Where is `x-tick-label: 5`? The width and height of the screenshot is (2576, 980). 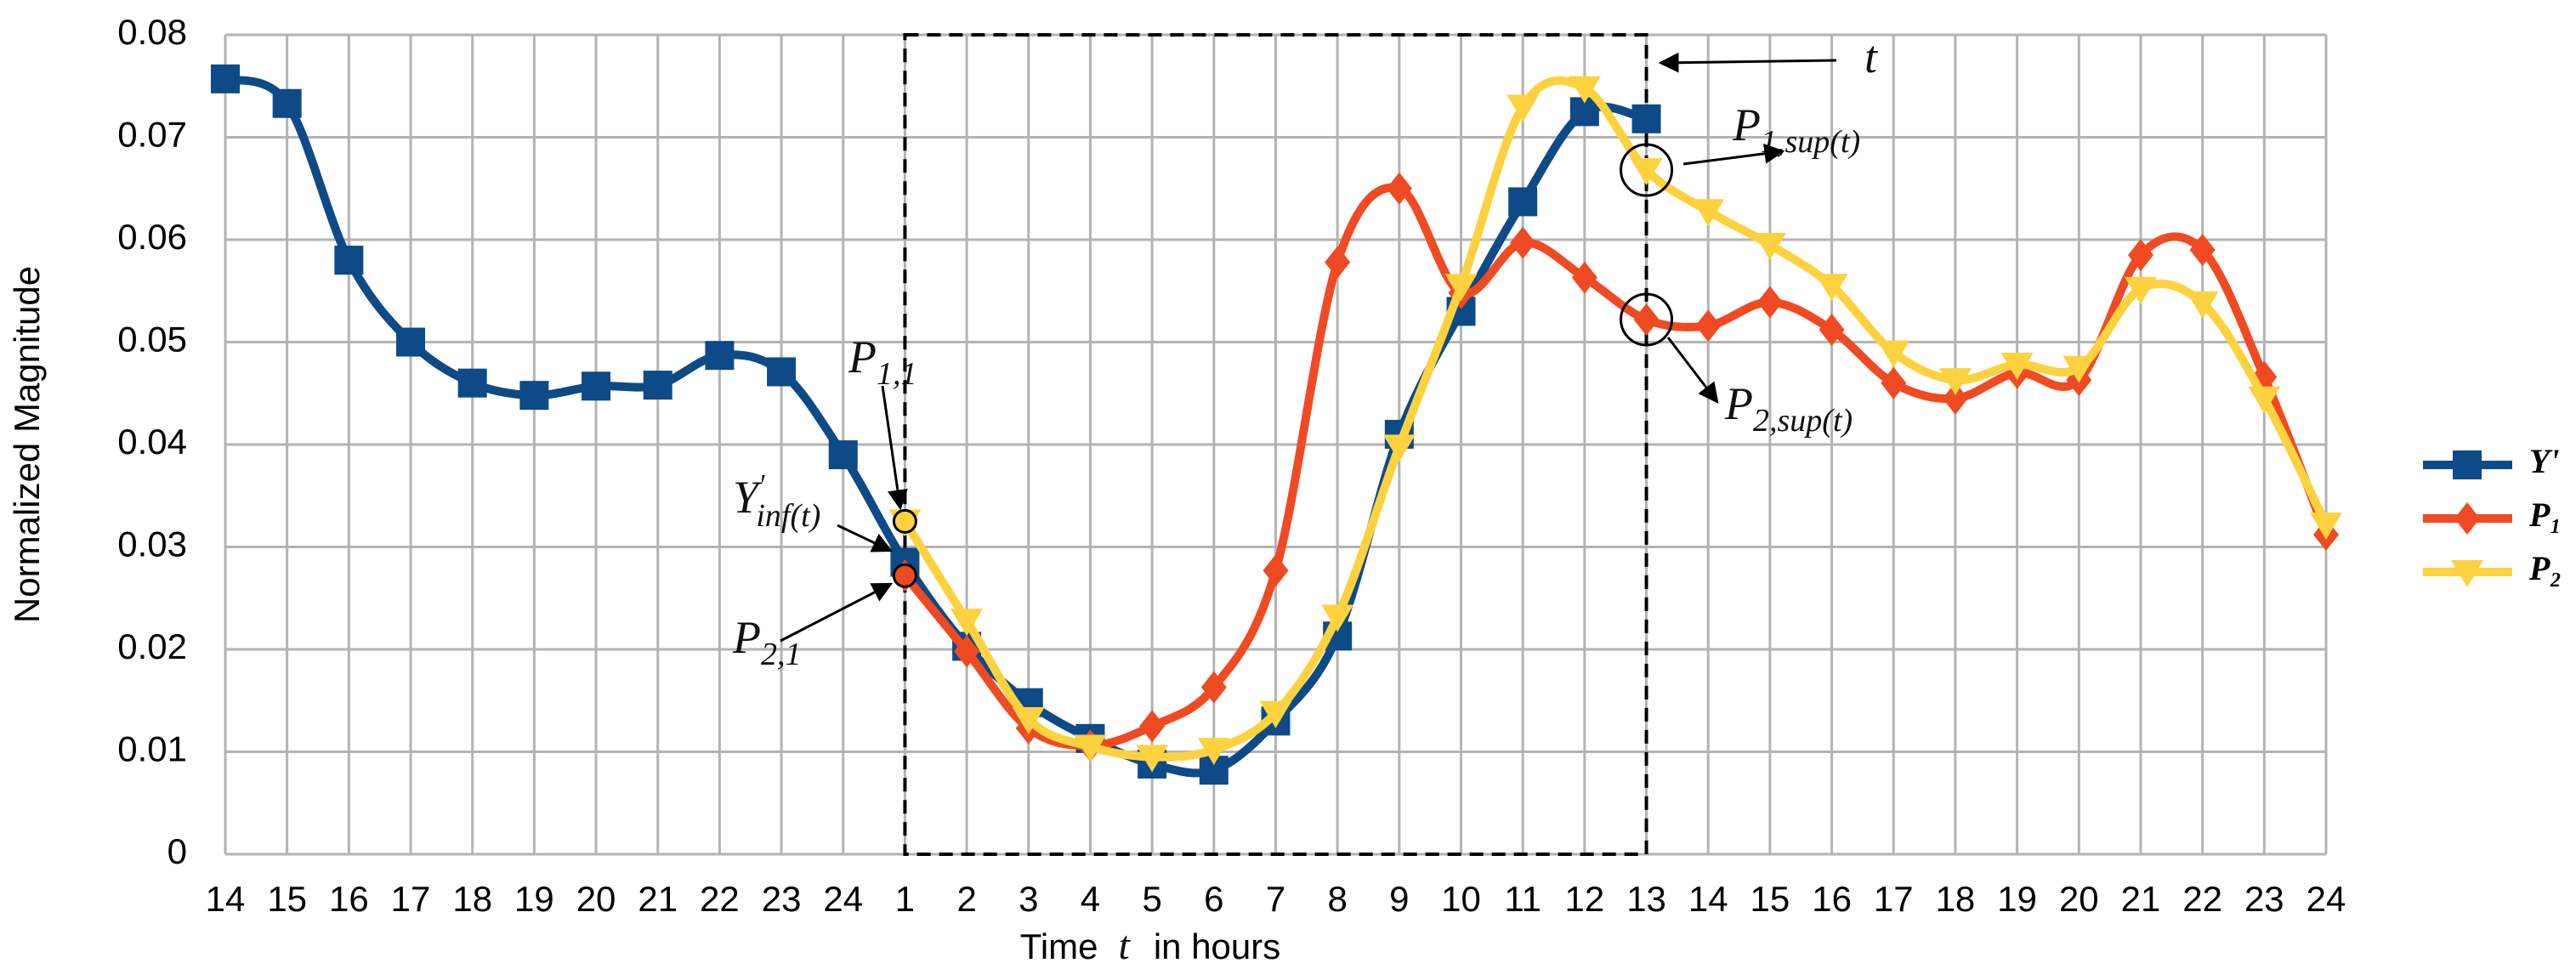 x-tick-label: 5 is located at coordinates (1151, 899).